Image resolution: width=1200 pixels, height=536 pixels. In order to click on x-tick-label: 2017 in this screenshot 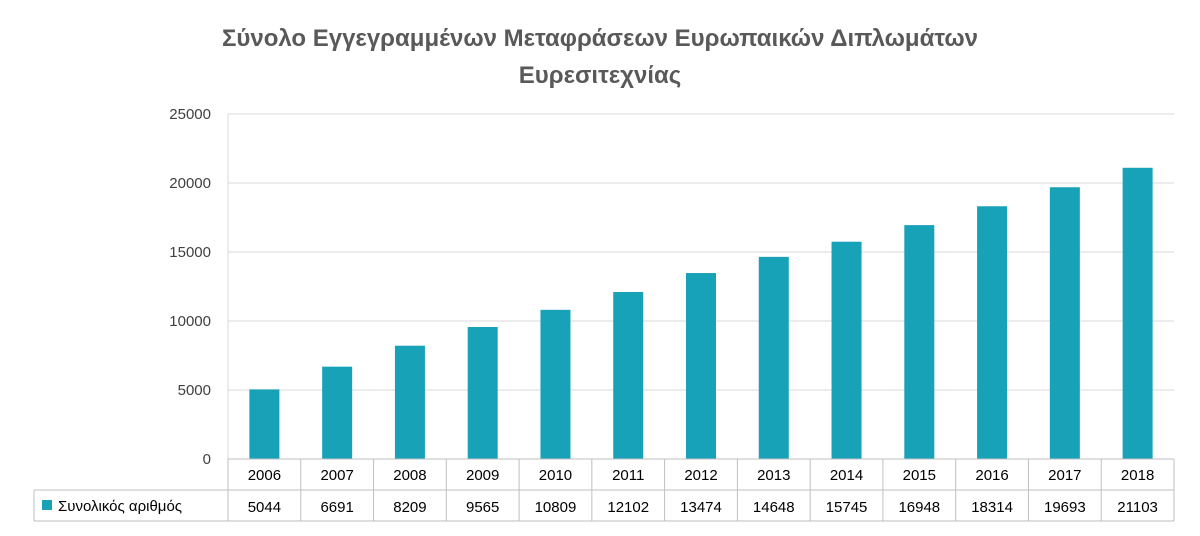, I will do `click(1064, 475)`.